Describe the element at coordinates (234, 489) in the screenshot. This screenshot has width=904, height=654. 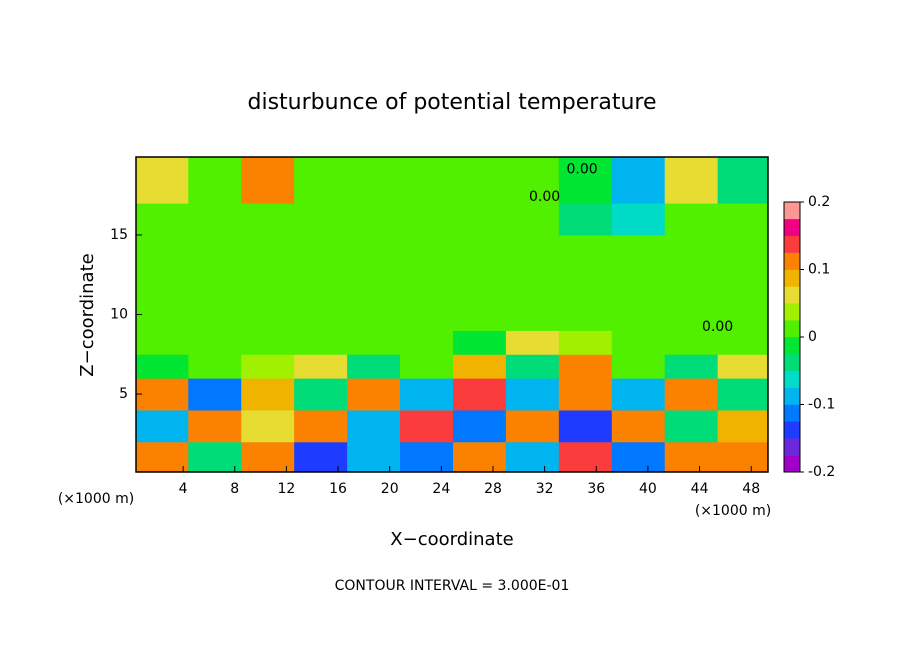
I see `x-tick-label: 8` at that location.